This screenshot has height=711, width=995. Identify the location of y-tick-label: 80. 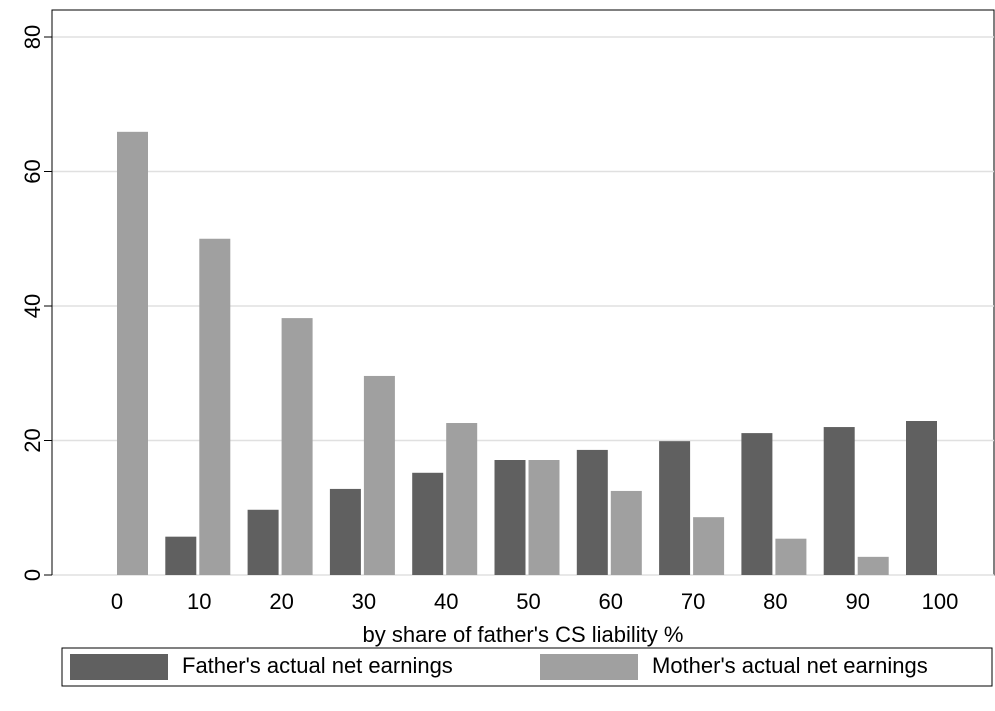
(32, 37).